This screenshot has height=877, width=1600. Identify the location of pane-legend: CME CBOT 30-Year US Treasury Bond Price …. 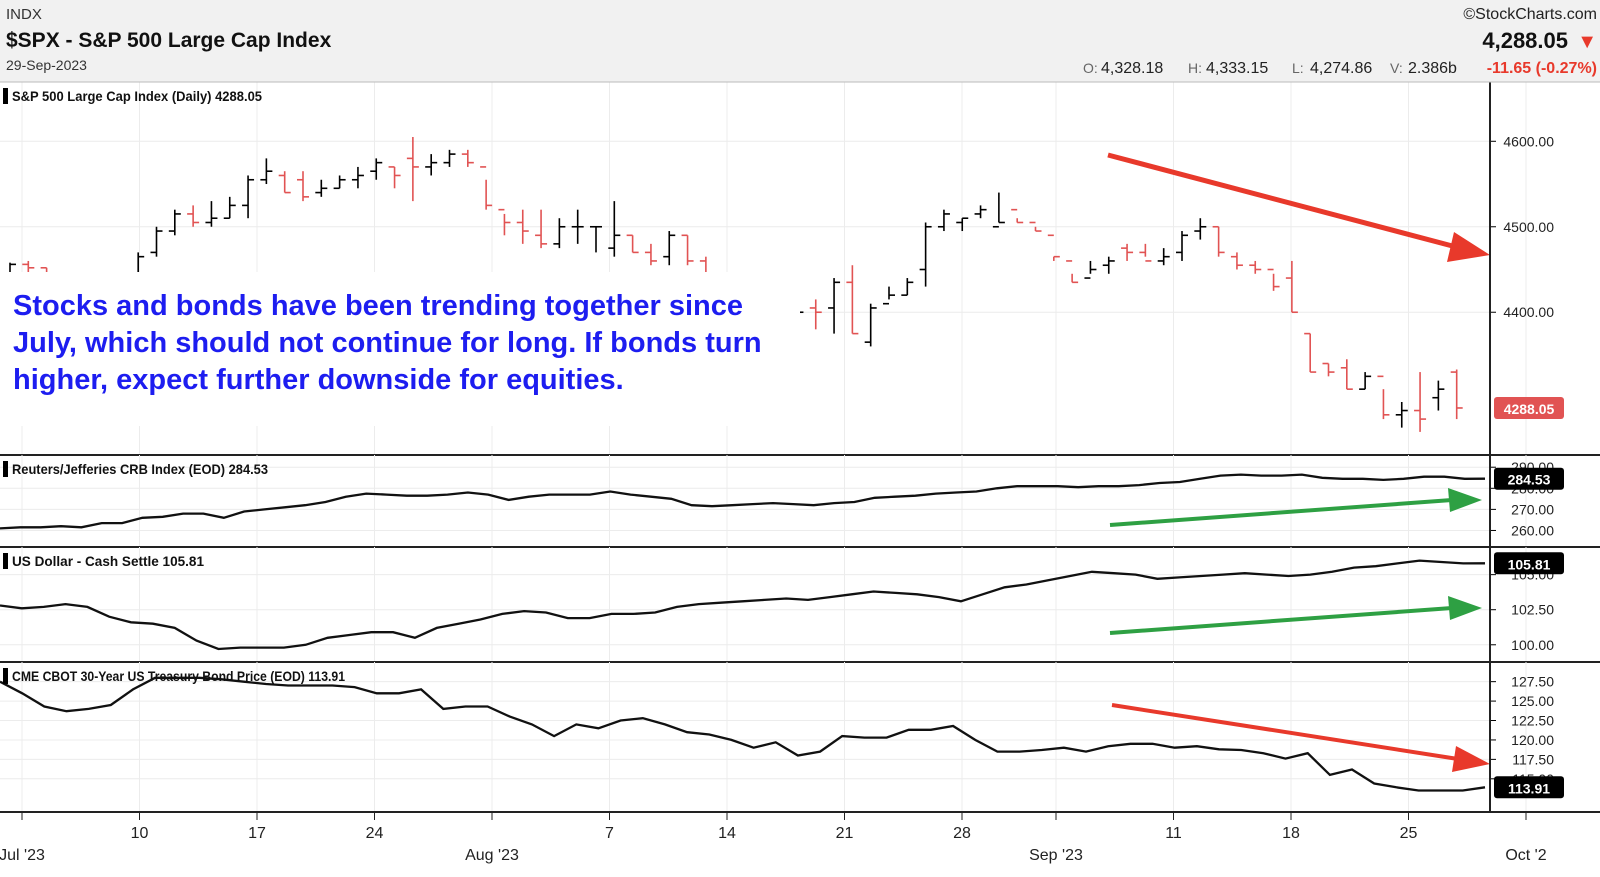
(174, 676).